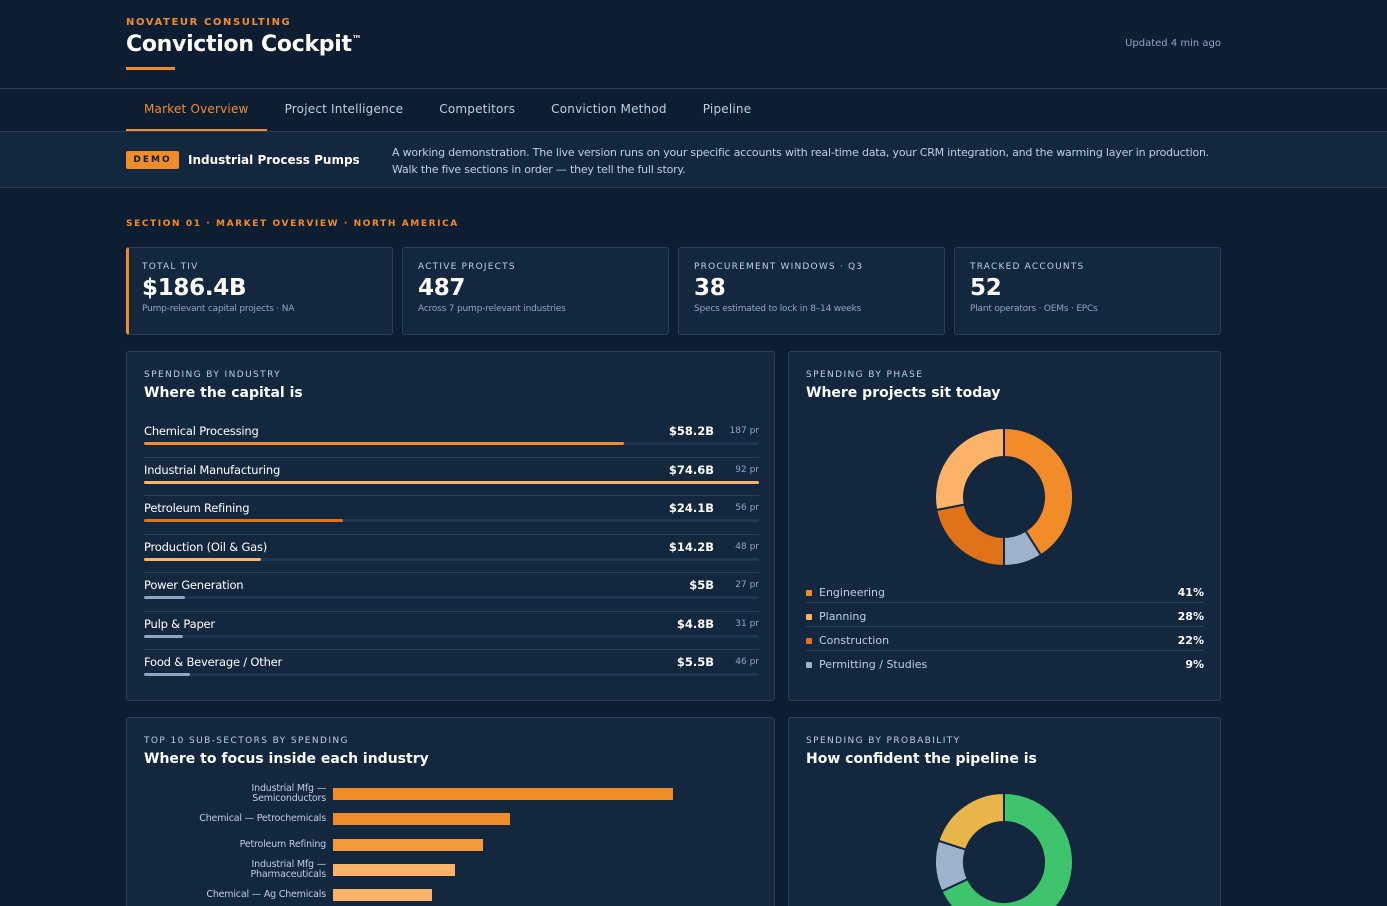  I want to click on tab-pipeline: Pipeline, so click(727, 109).